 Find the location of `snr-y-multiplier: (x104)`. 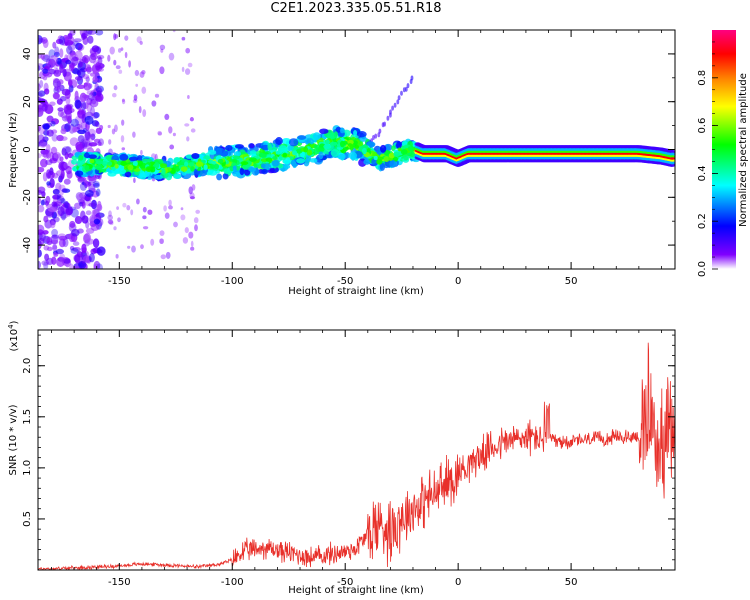

snr-y-multiplier: (x104) is located at coordinates (13, 335).